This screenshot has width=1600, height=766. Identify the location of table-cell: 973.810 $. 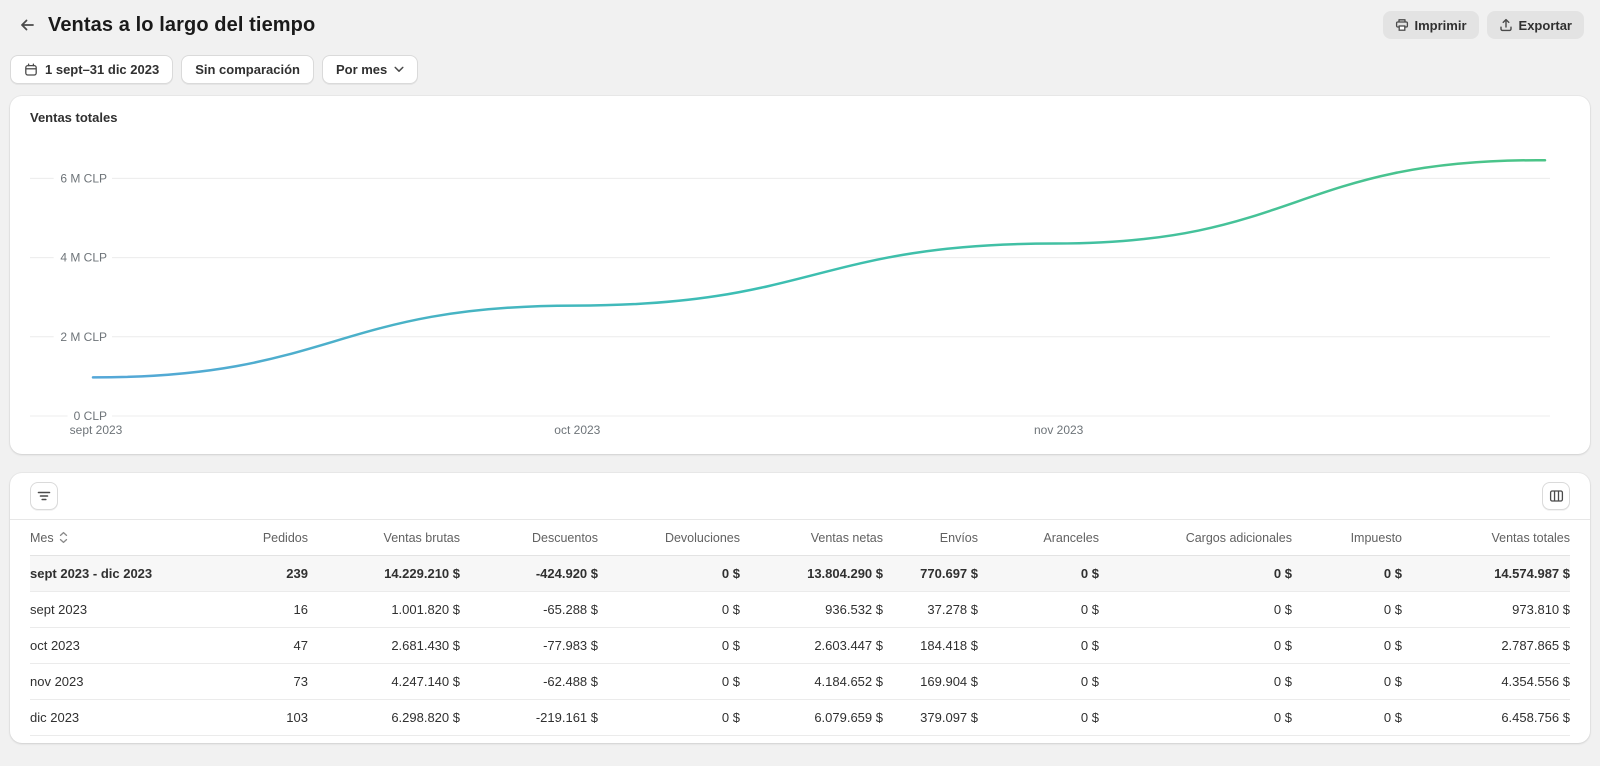
(1541, 609).